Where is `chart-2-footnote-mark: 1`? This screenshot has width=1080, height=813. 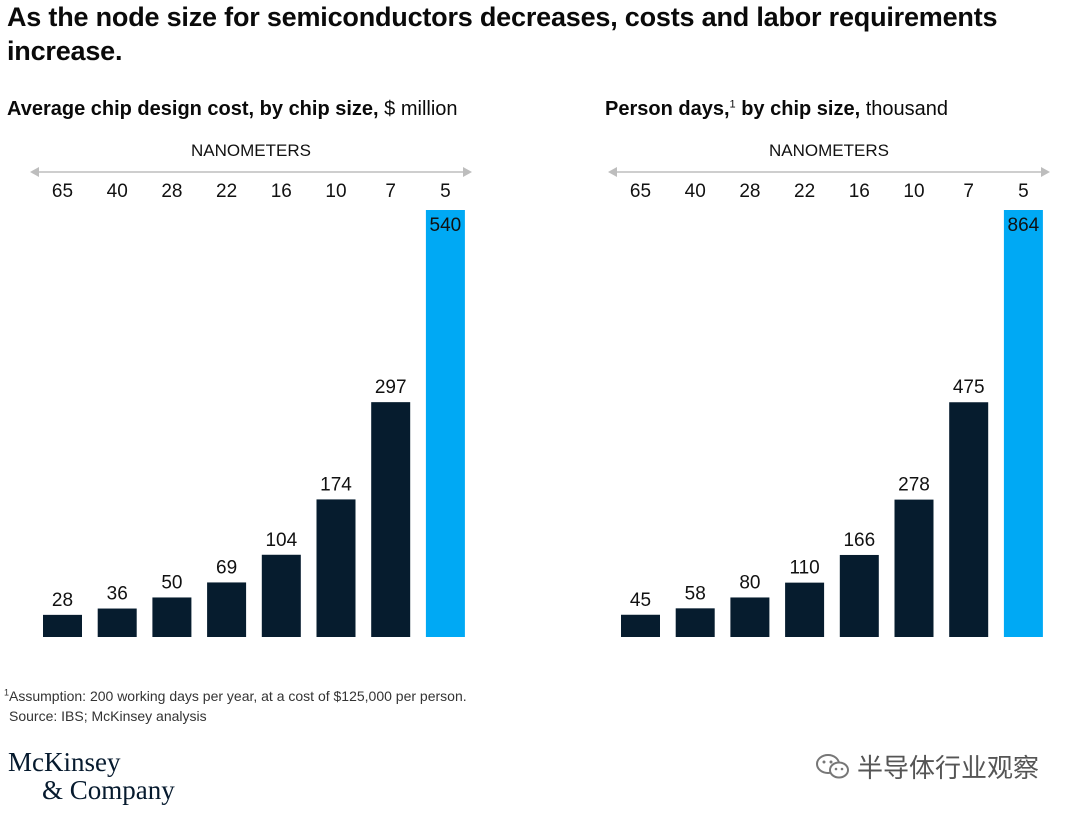
chart-2-footnote-mark: 1 is located at coordinates (732, 104).